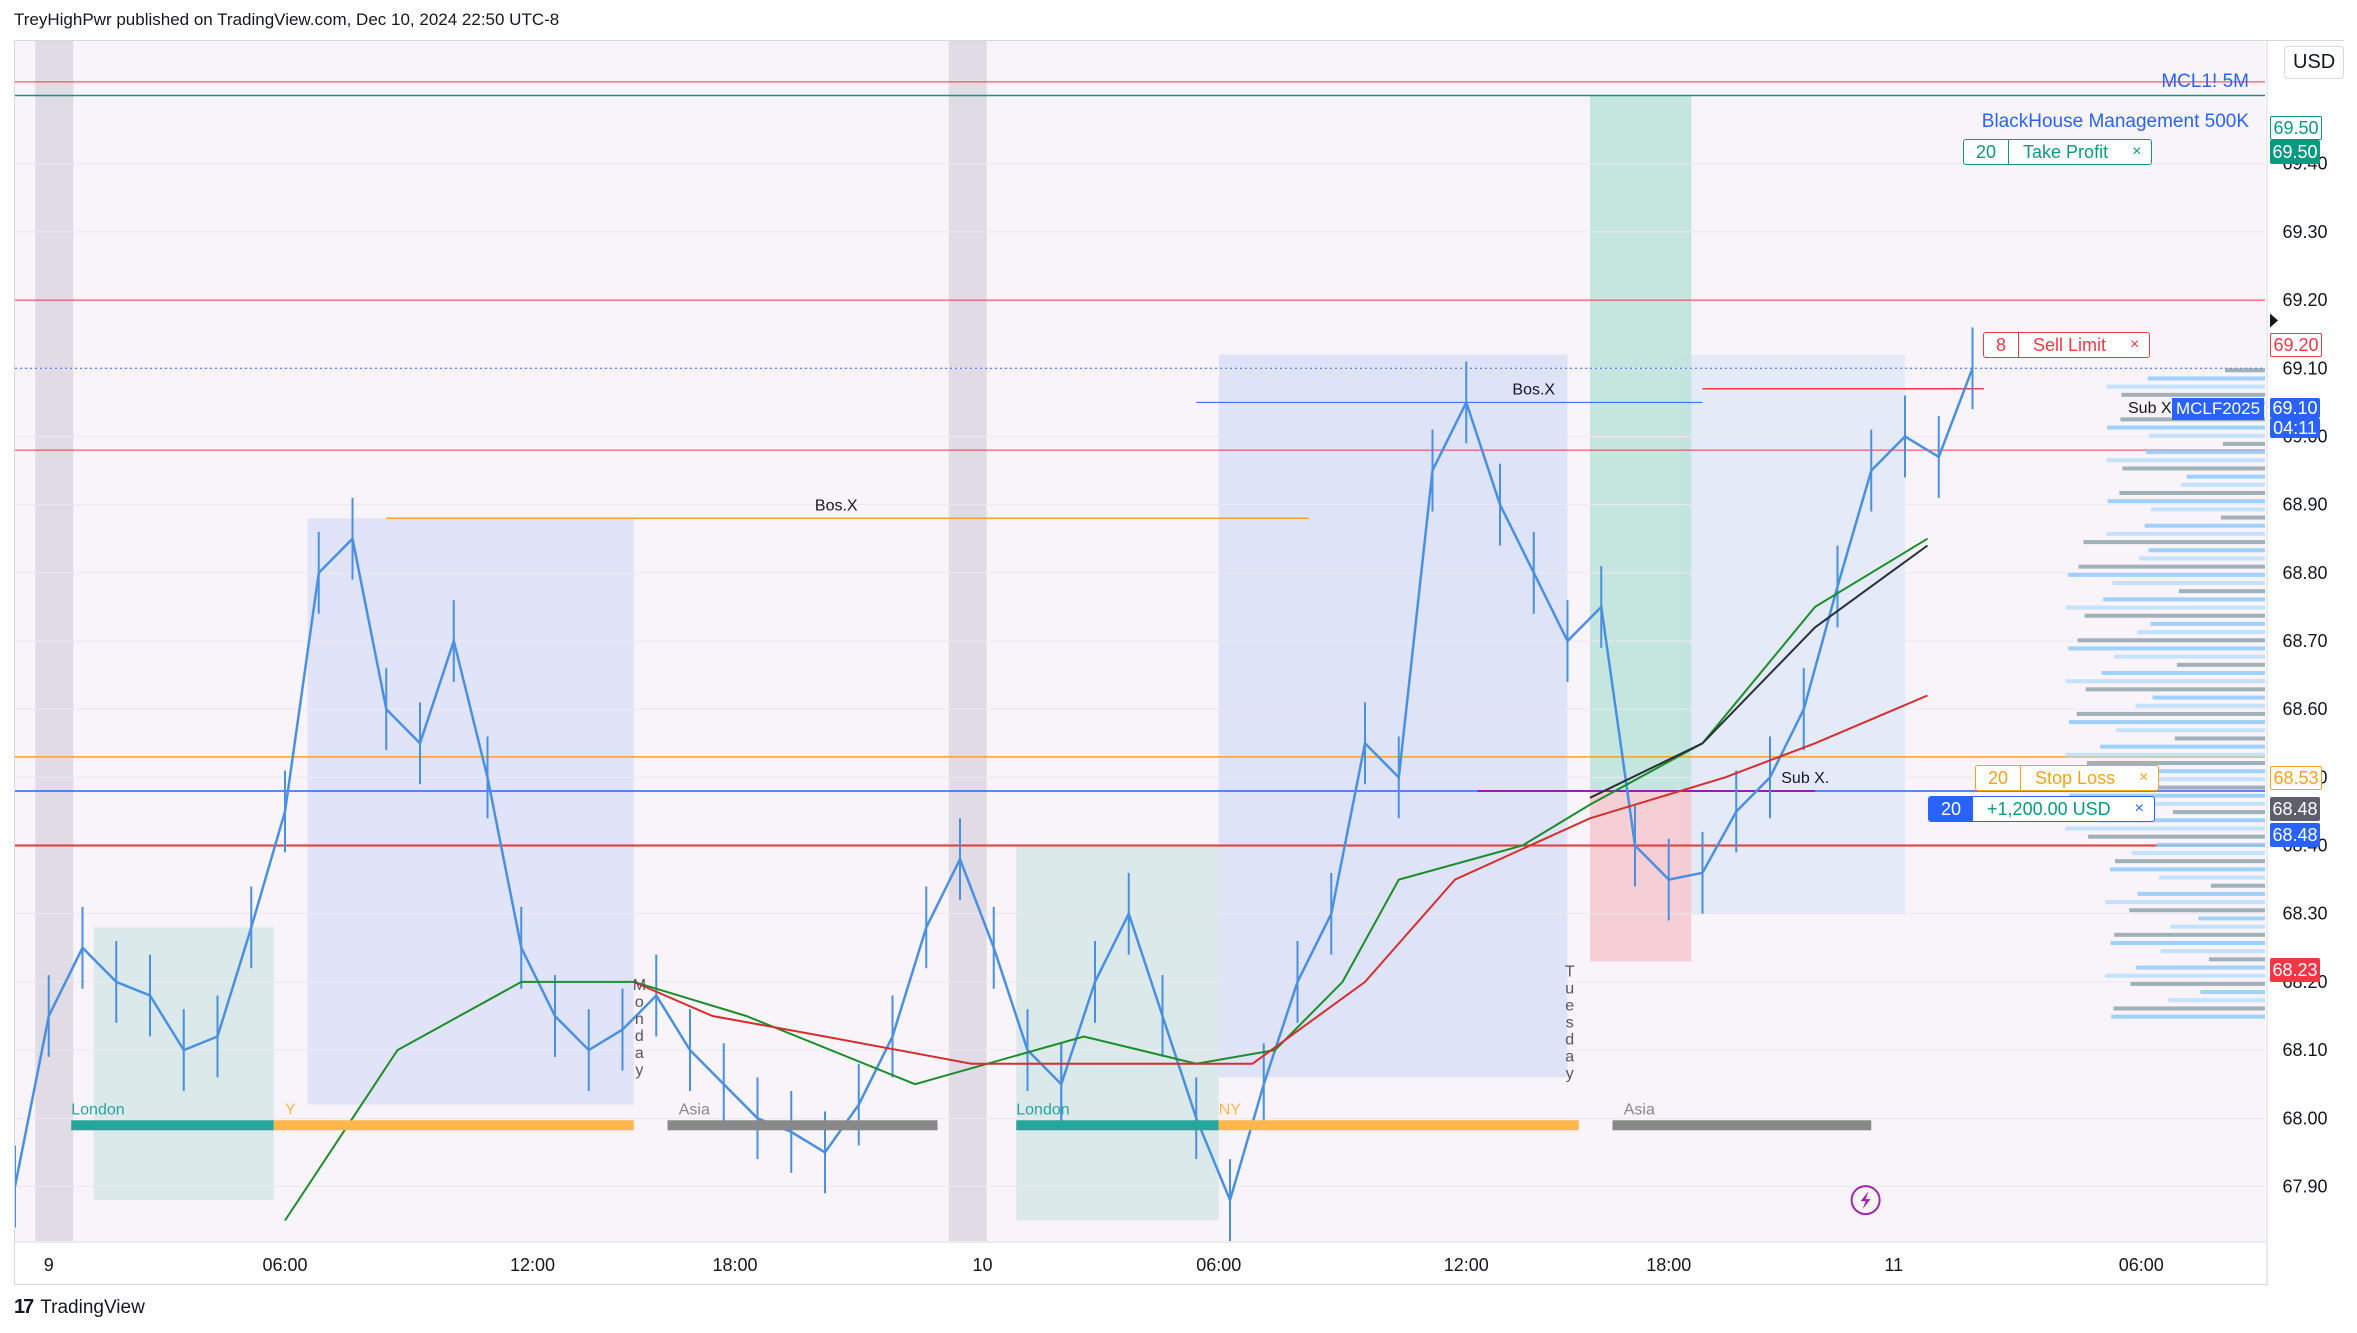 Image resolution: width=2357 pixels, height=1333 pixels. I want to click on sell-limit-price-label: 69.20, so click(2296, 345).